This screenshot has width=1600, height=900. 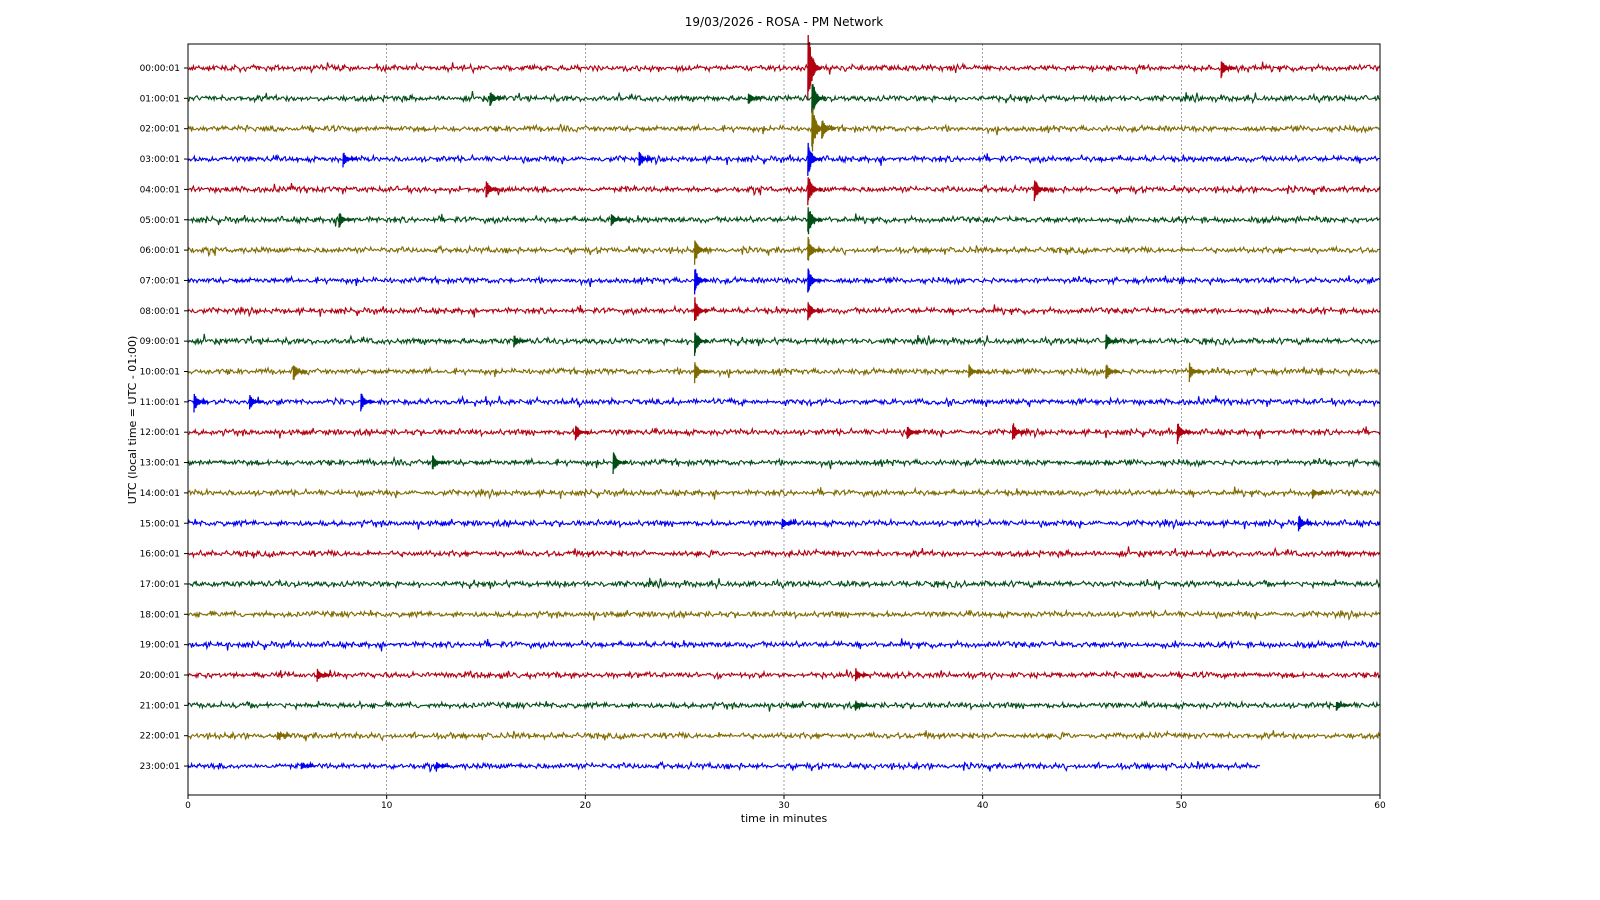 I want to click on row-time-label: 03:00:01, so click(x=160, y=160).